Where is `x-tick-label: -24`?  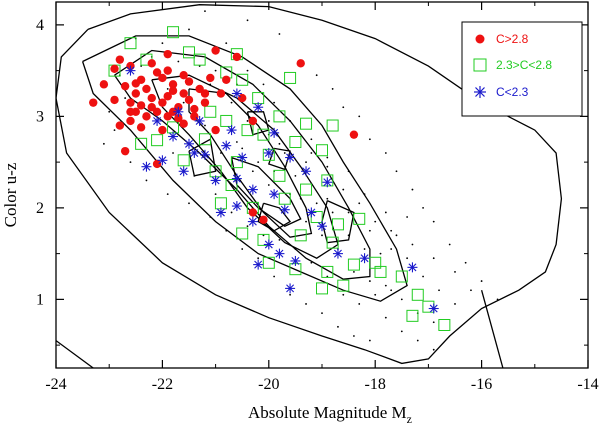 x-tick-label: -24 is located at coordinates (55, 384).